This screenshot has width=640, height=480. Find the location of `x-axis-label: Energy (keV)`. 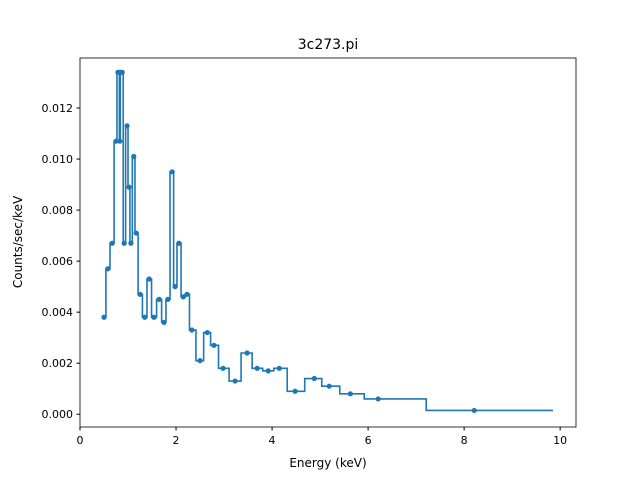

x-axis-label: Energy (keV) is located at coordinates (327, 463).